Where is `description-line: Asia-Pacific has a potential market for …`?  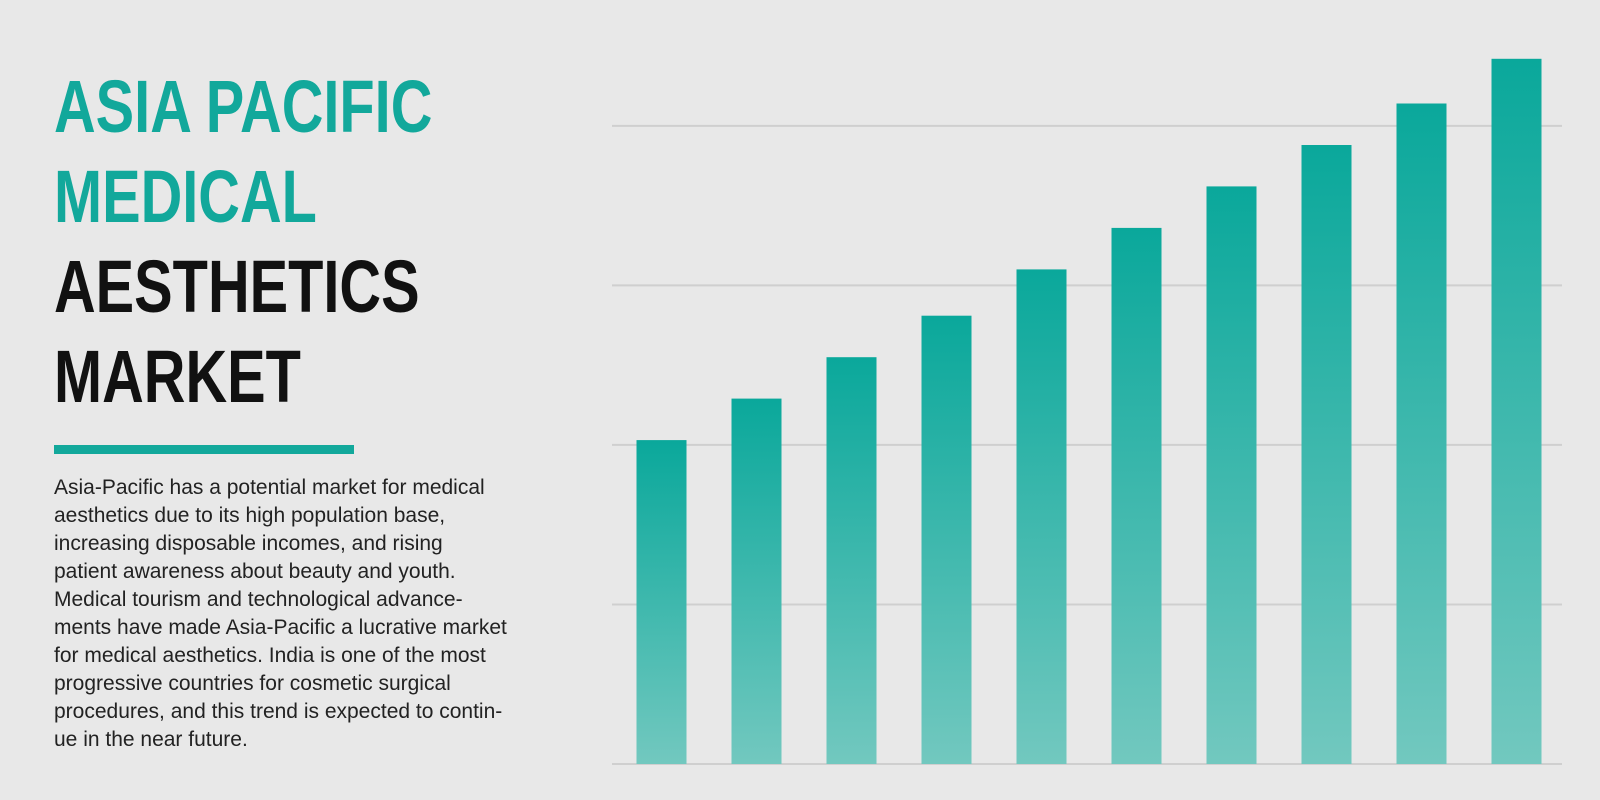
description-line: Asia-Pacific has a potential market for … is located at coordinates (269, 487).